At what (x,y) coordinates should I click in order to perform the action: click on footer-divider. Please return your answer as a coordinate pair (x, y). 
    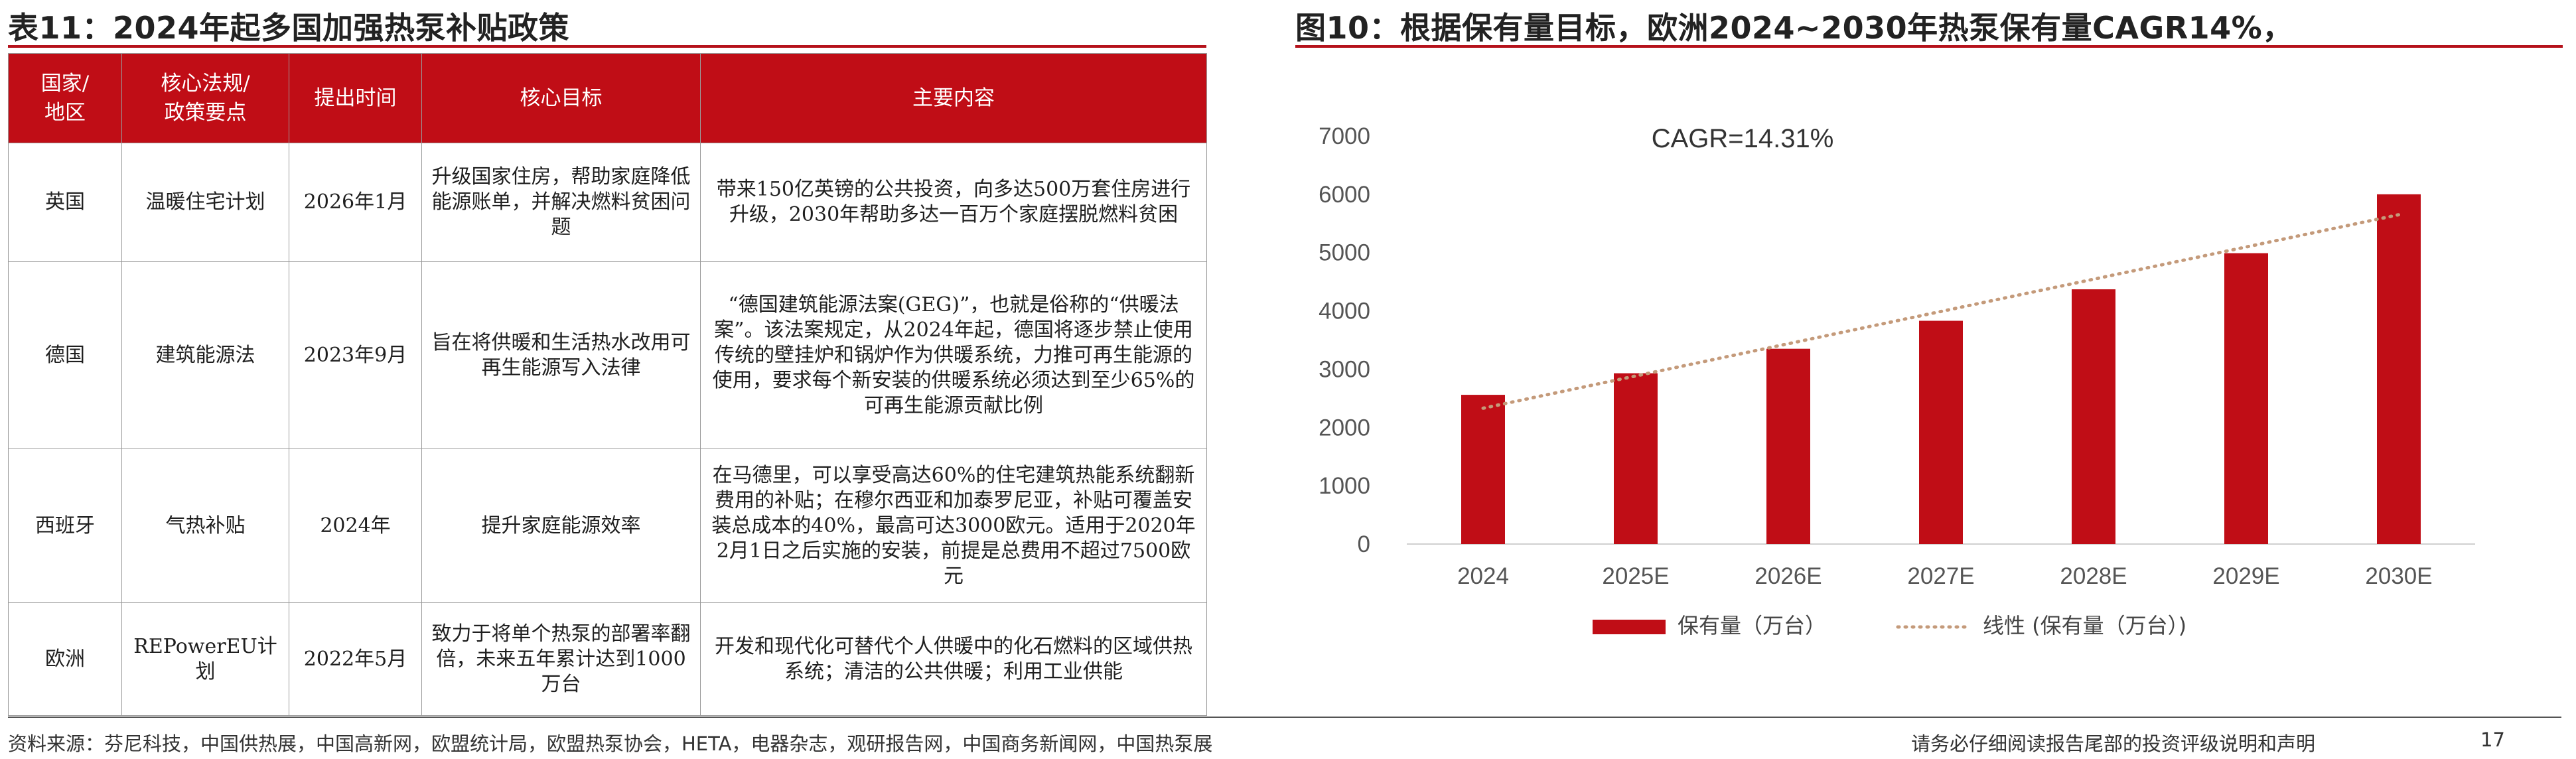
    Looking at the image, I should click on (1285, 717).